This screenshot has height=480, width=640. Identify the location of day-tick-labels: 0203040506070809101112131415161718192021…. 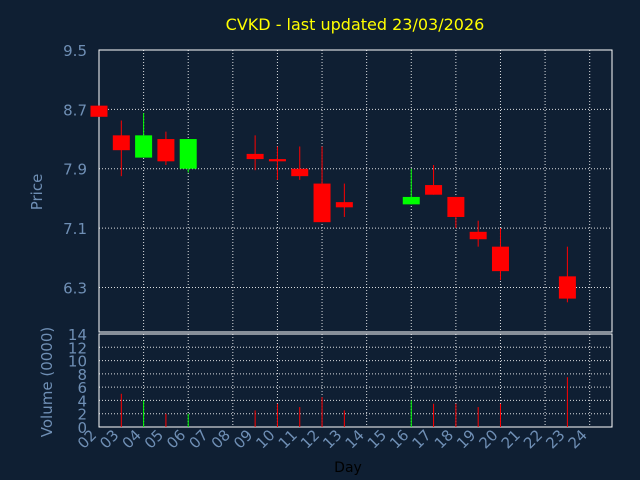
(332, 439).